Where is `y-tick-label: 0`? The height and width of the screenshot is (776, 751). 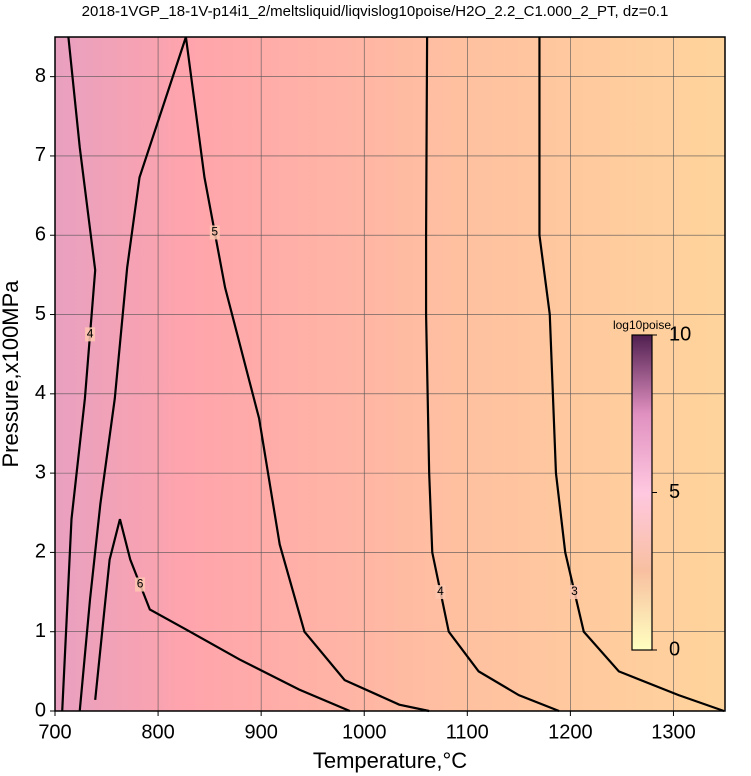 y-tick-label: 0 is located at coordinates (40, 710).